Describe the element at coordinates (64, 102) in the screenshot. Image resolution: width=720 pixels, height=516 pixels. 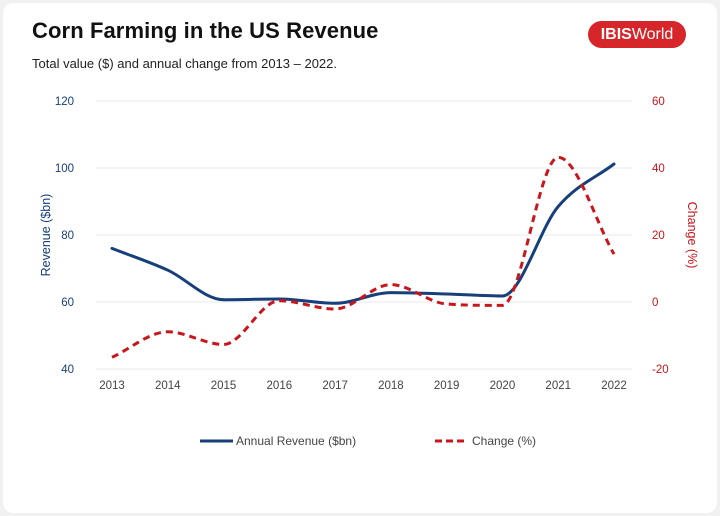
I see `y-left-tick-label: 120` at that location.